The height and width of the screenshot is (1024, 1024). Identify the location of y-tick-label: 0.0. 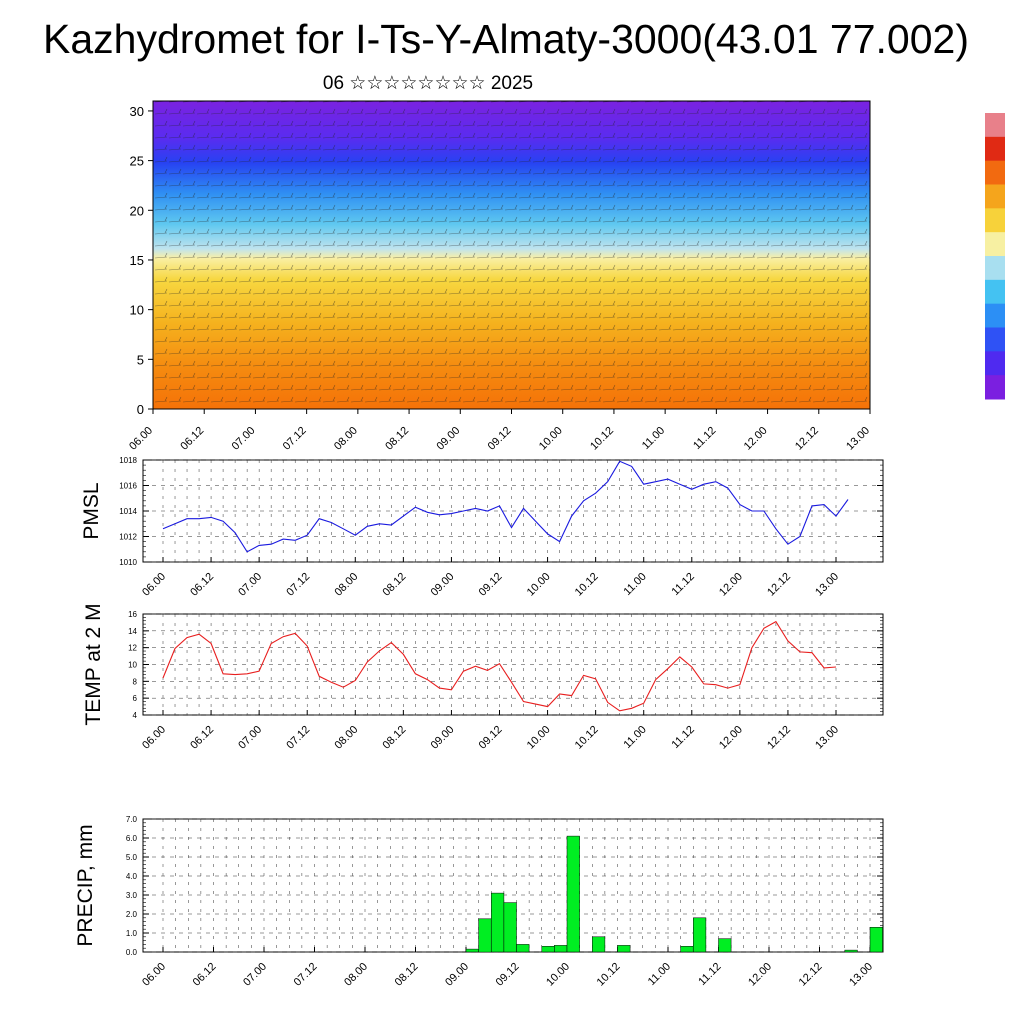
(132, 952).